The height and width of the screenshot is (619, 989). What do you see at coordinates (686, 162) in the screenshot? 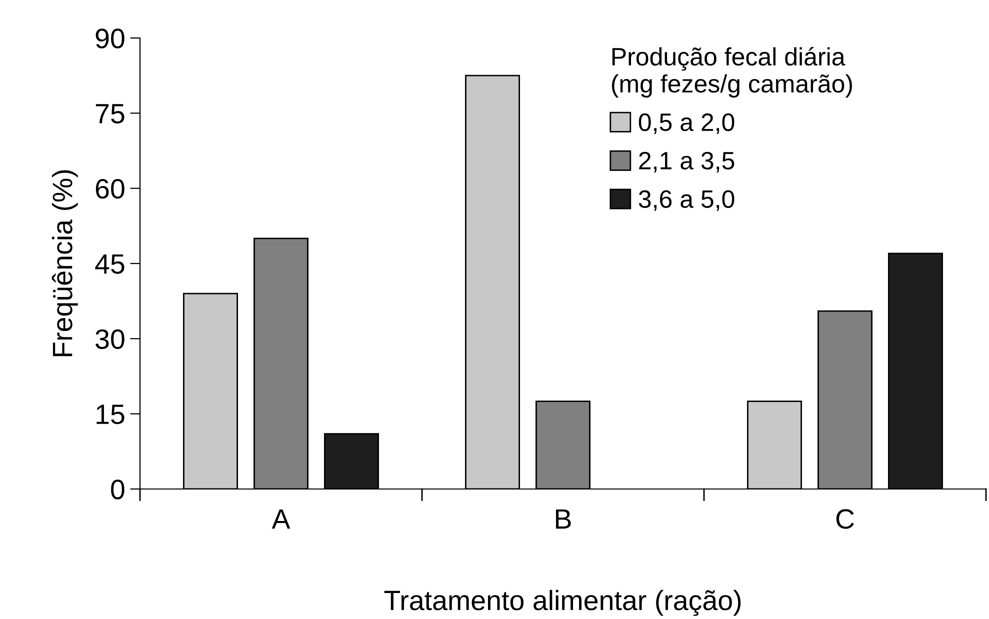
I see `legend-label: 2,1 a 3,5` at bounding box center [686, 162].